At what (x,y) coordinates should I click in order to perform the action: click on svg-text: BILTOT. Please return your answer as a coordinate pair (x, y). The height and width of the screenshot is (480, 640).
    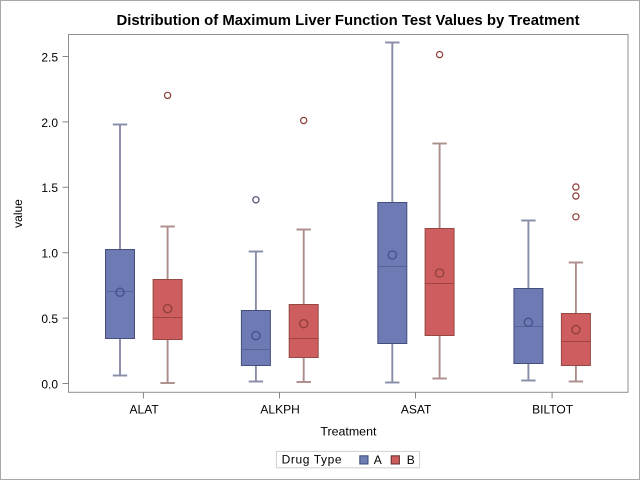
    Looking at the image, I should click on (553, 410).